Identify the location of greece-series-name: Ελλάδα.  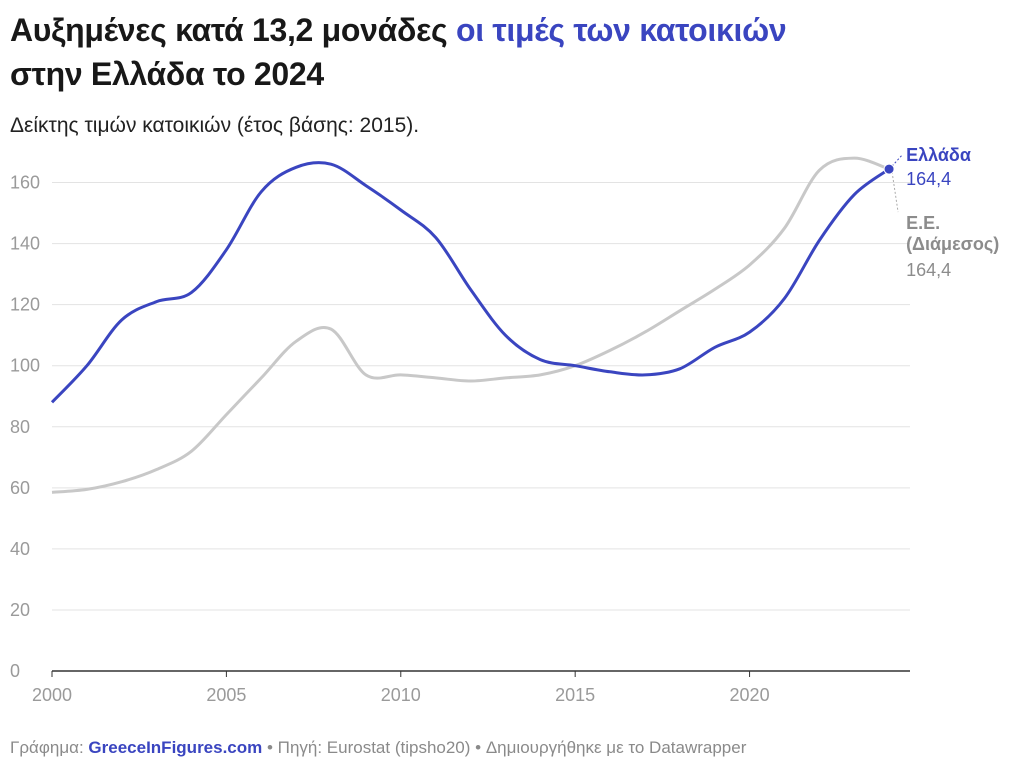
(938, 155).